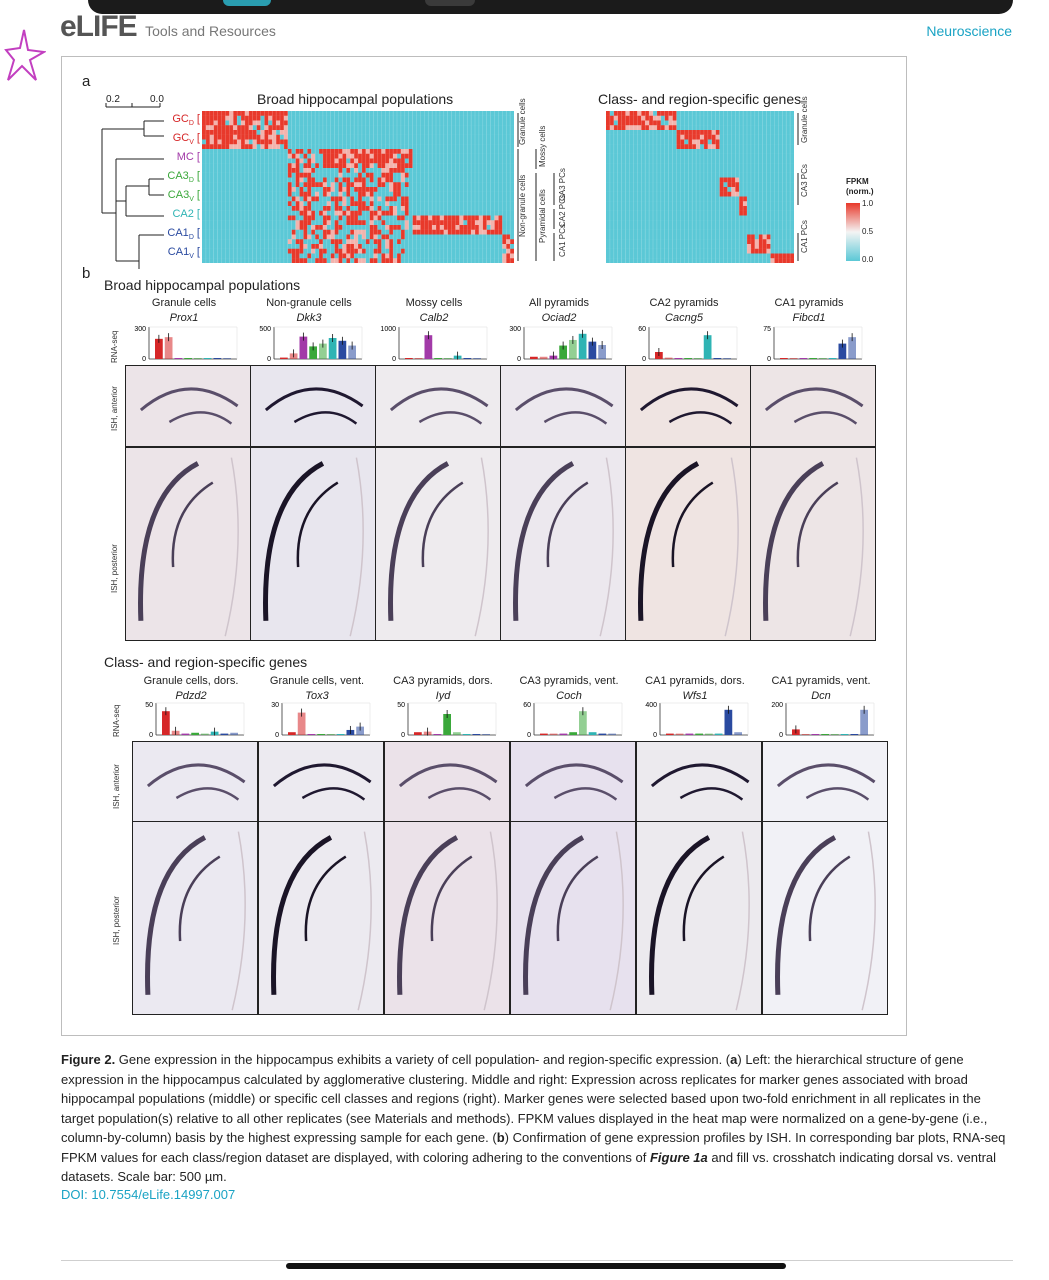 Image resolution: width=1049 pixels, height=1280 pixels. What do you see at coordinates (148, 1194) in the screenshot?
I see `doi-link: DOI: 10.7554/eLife.14997.007` at bounding box center [148, 1194].